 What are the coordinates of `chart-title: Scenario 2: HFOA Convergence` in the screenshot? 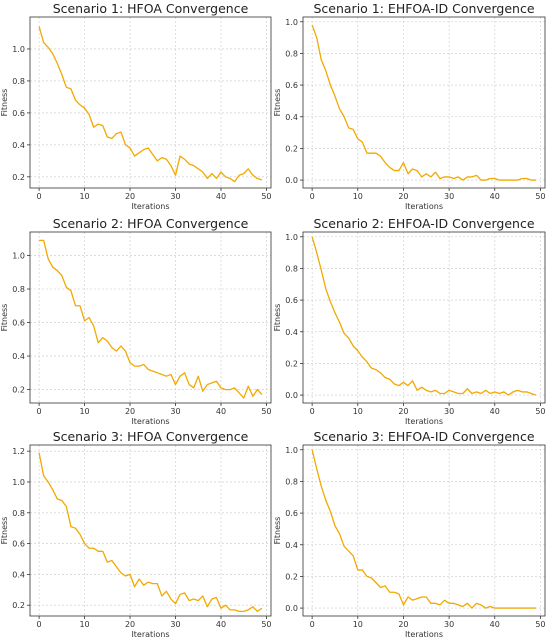 It's located at (151, 223).